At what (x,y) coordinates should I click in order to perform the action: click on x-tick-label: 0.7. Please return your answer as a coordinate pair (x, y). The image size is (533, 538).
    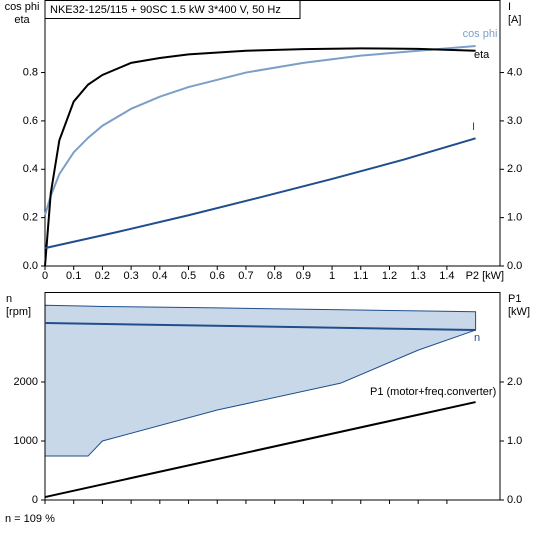
    Looking at the image, I should click on (245, 276).